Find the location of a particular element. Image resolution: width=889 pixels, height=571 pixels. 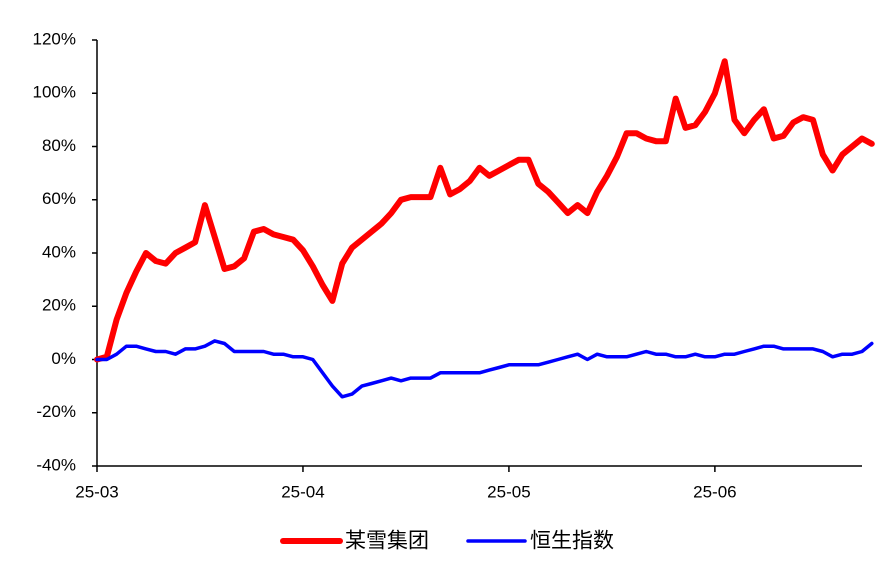

y-tick-label: 60% is located at coordinates (59, 198).